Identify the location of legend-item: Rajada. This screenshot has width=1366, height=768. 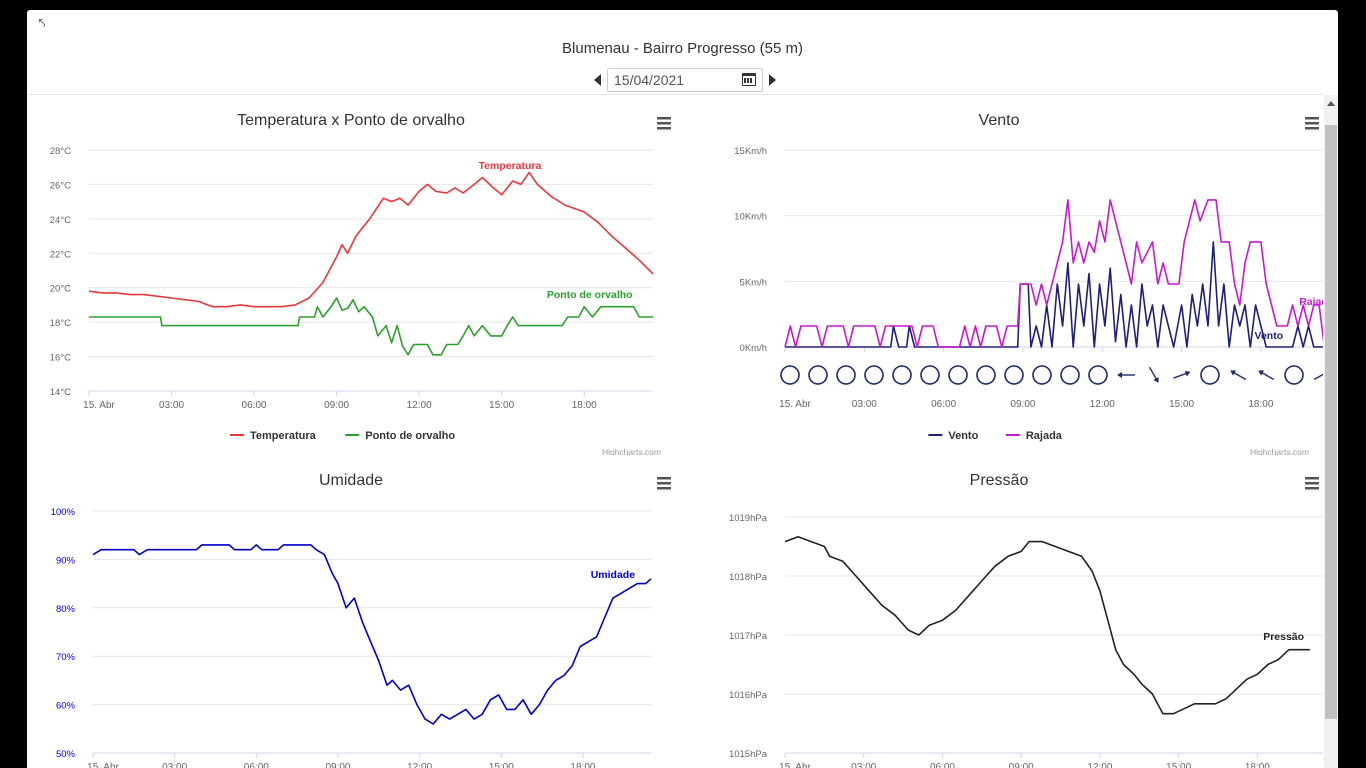
(1034, 436).